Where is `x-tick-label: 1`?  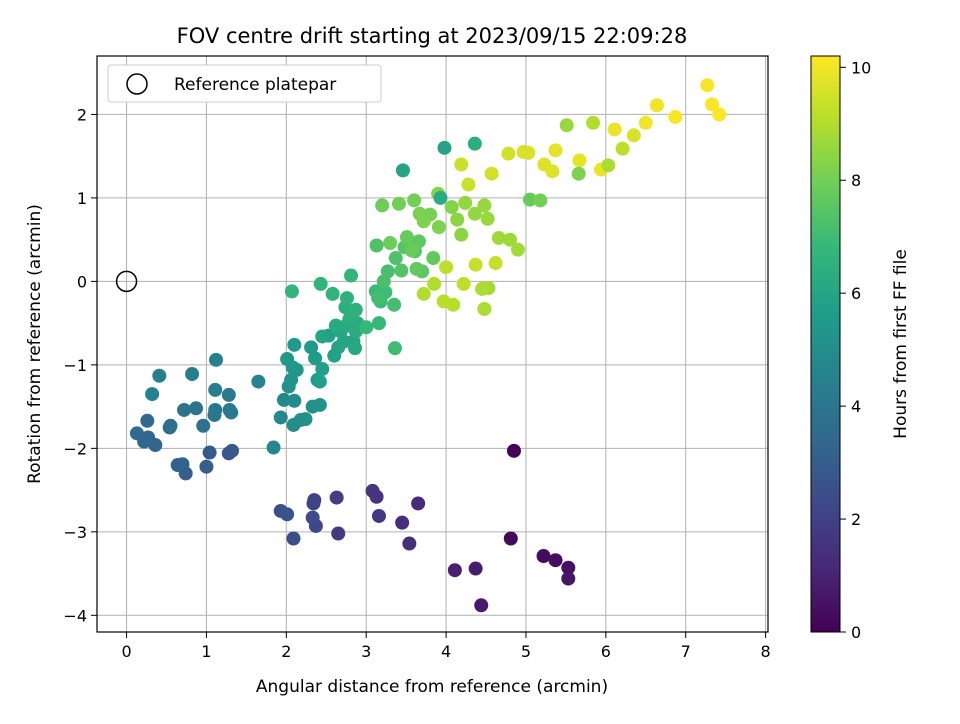
x-tick-label: 1 is located at coordinates (206, 651).